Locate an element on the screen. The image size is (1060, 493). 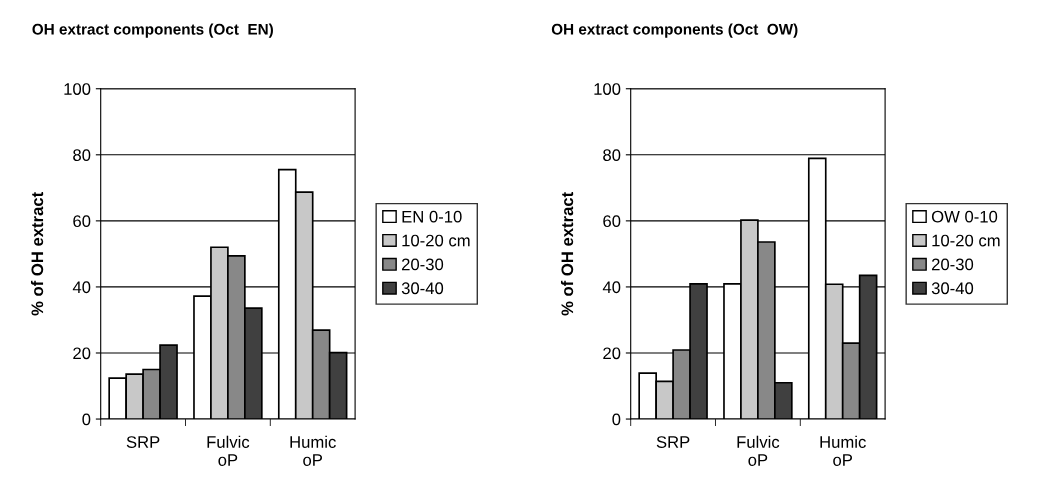
chart-title: OH extract components (Oct OW) is located at coordinates (674, 30).